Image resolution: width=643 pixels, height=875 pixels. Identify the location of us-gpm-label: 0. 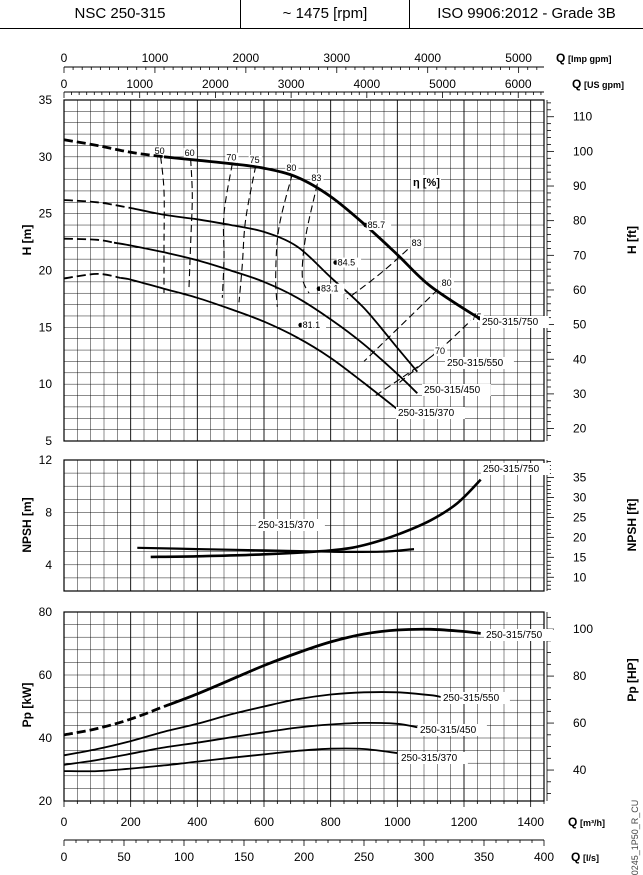
(64, 84).